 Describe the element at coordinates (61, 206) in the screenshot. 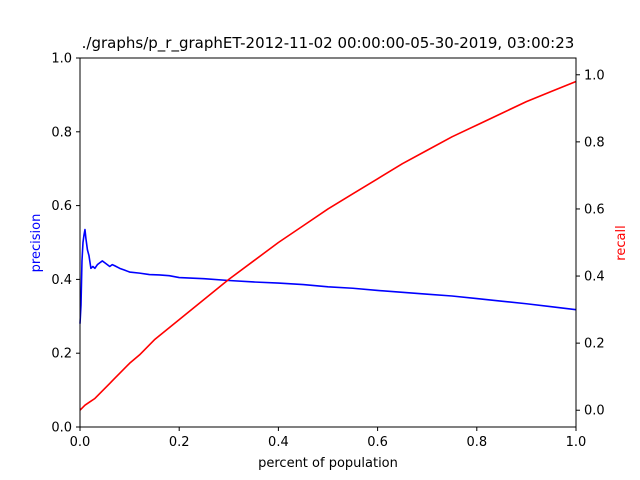

I see `left-y-tick-label: 0.6` at that location.